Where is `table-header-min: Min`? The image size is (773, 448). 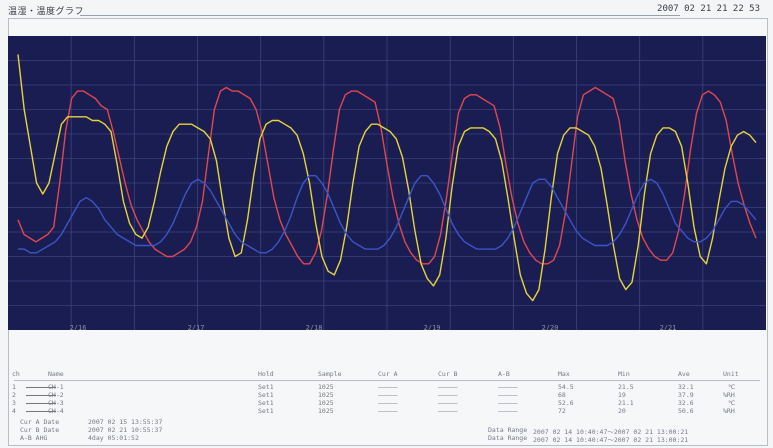
table-header-min: Min is located at coordinates (624, 374).